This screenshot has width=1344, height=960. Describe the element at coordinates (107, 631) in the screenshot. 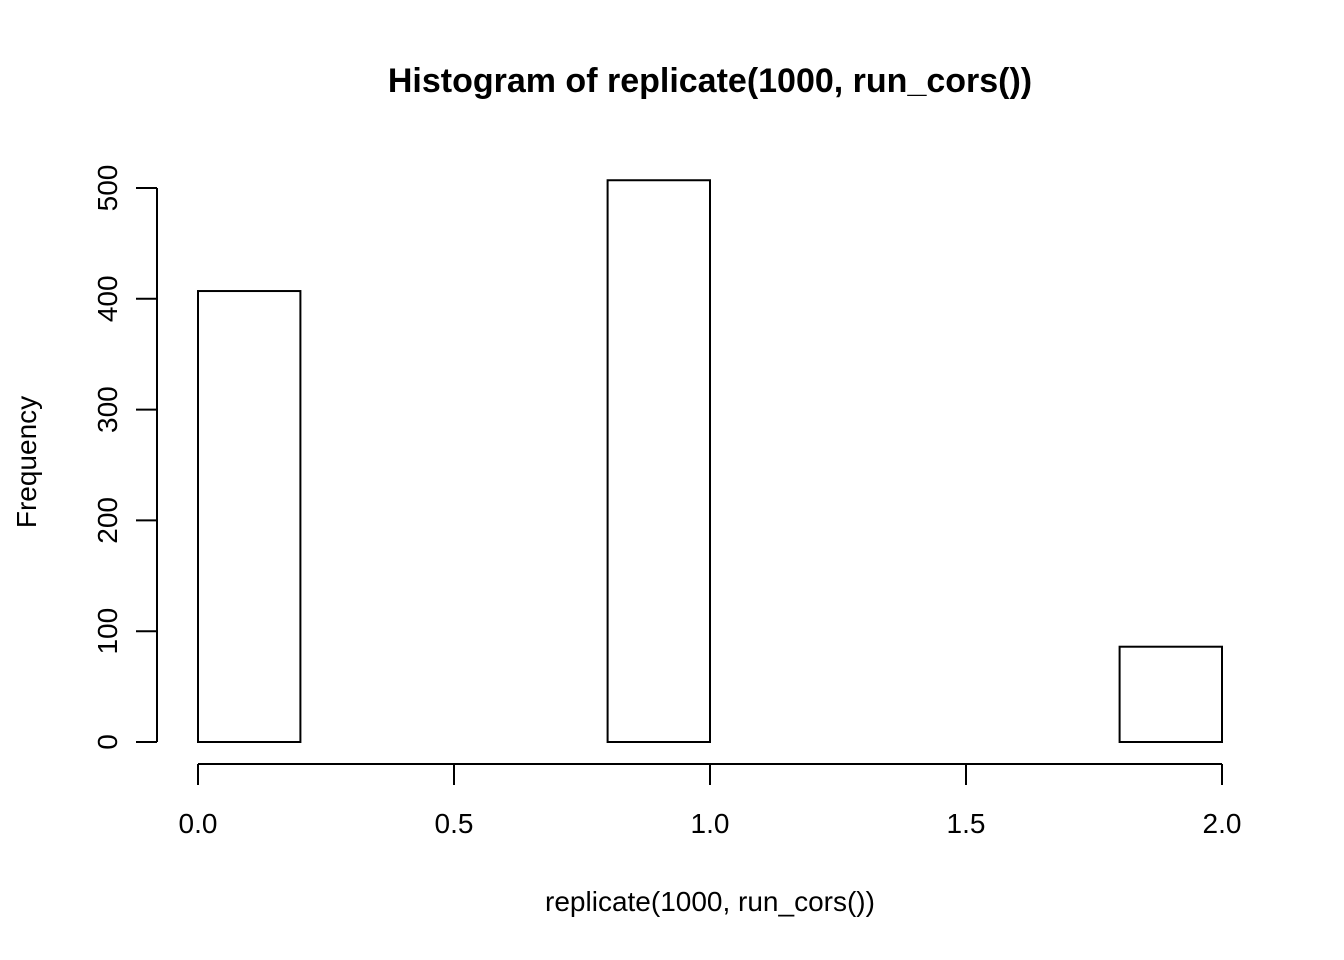

I see `y-tick-label-1: 100` at that location.